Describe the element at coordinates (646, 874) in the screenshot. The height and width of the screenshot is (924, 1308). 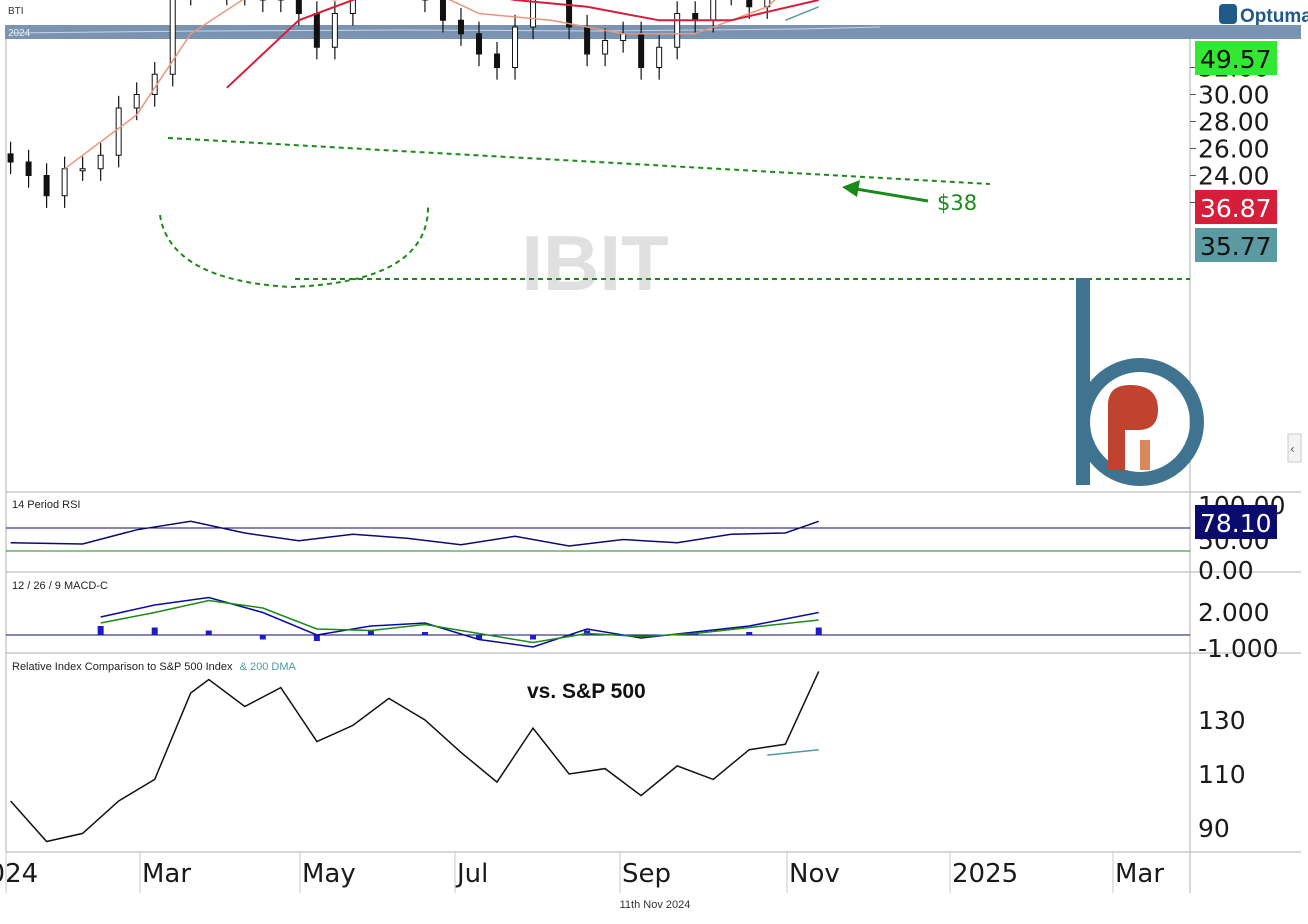
I see `x-tick-label: Sep` at that location.